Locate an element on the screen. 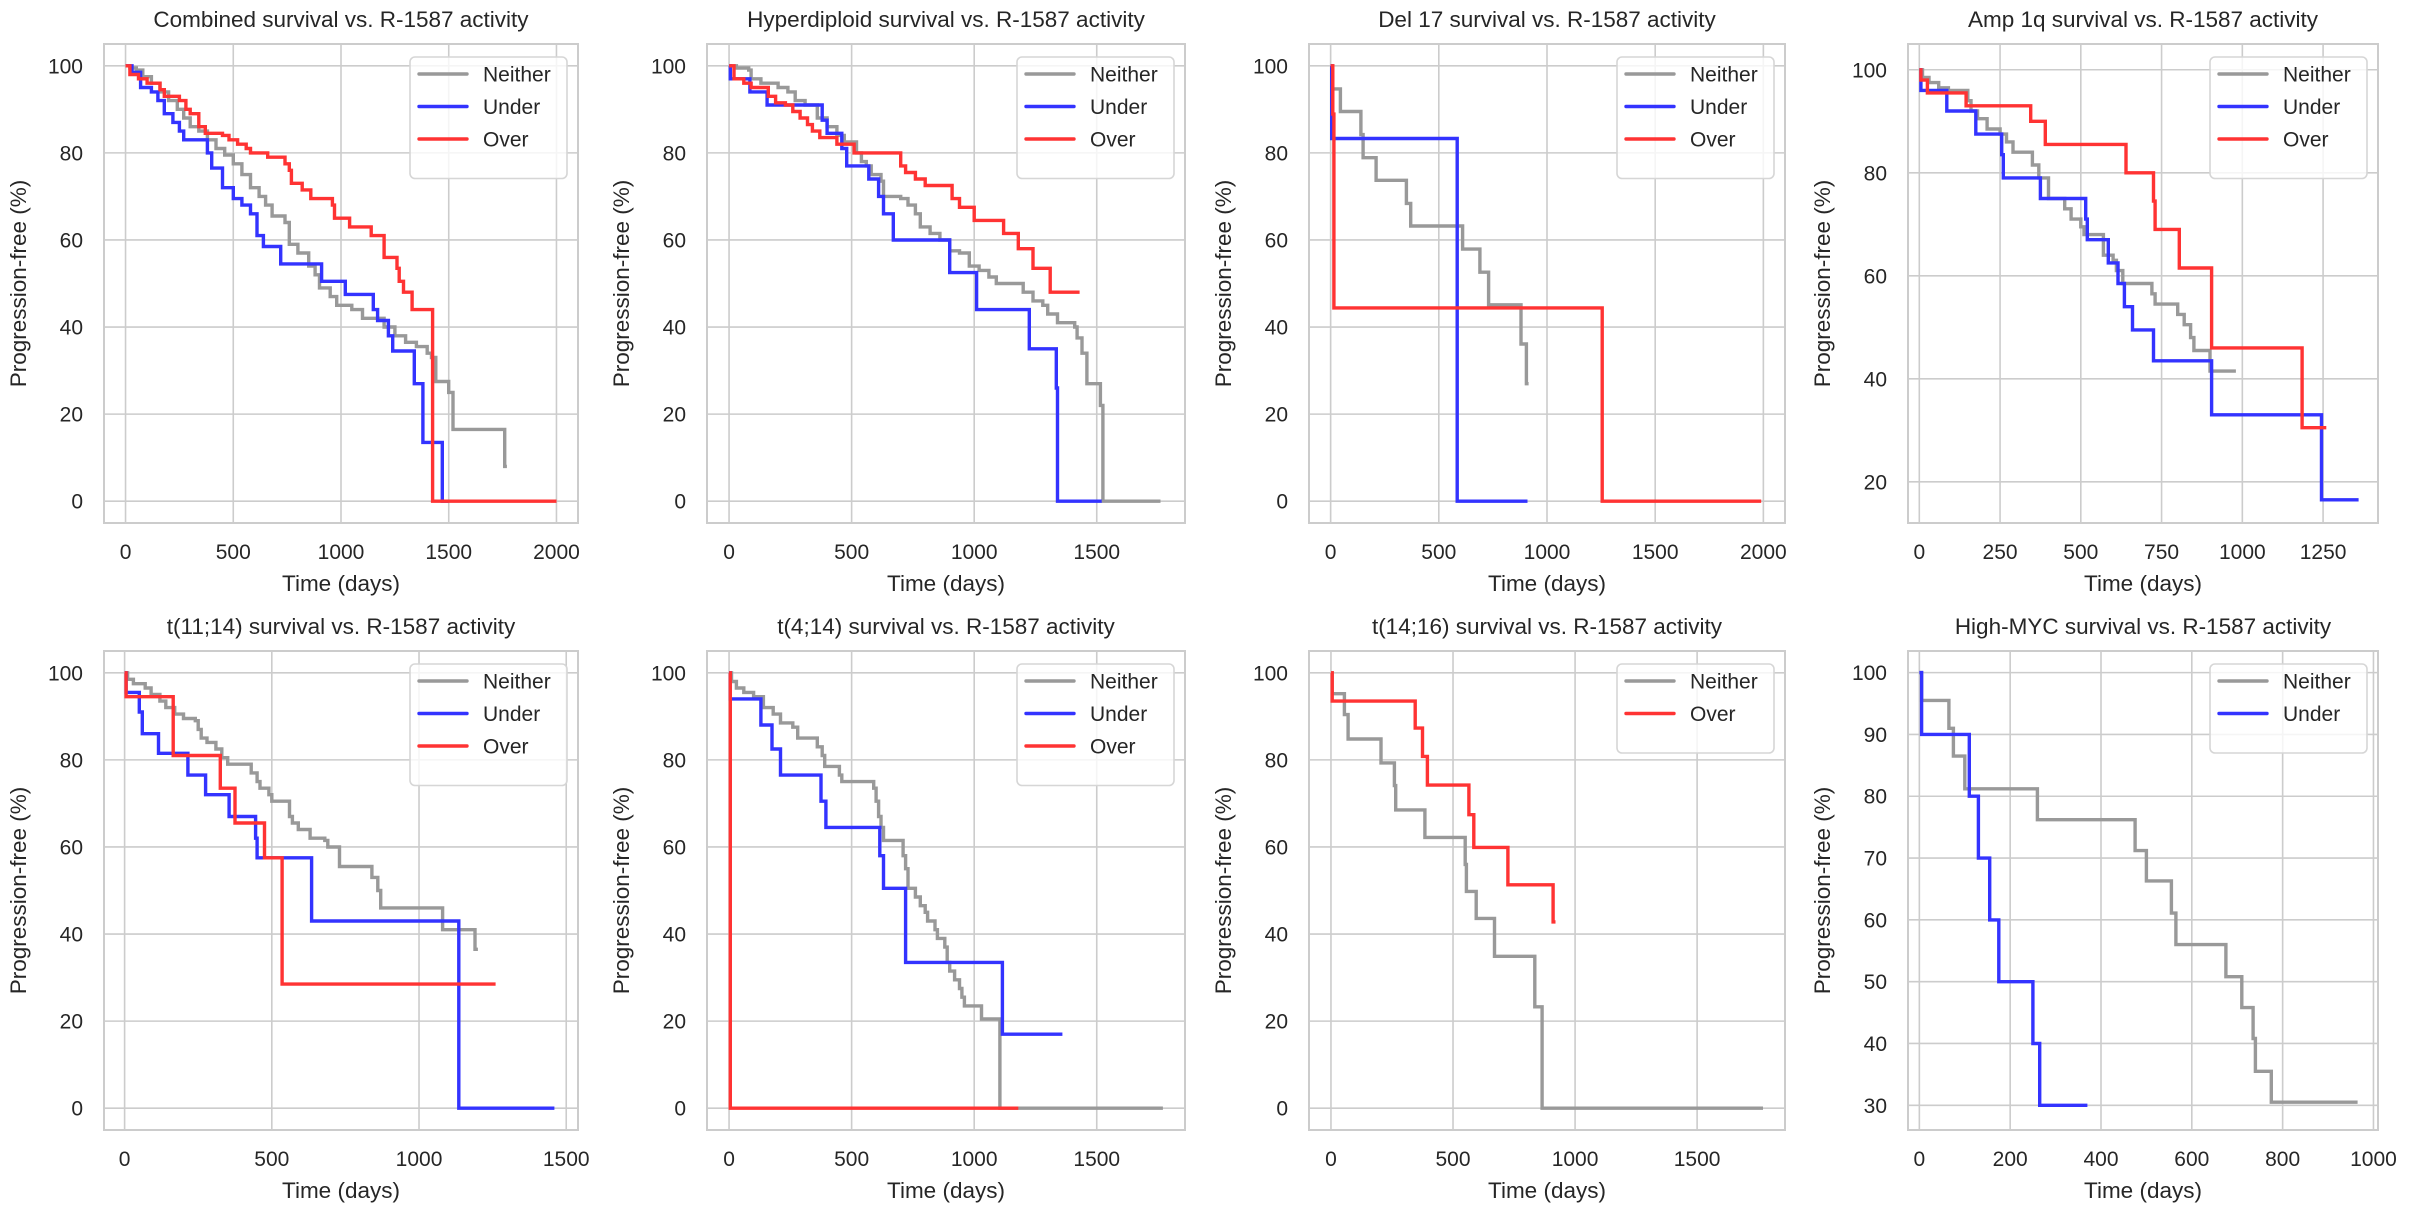  subplot-title: Combined survival vs. R-1587 activity is located at coordinates (341, 19).